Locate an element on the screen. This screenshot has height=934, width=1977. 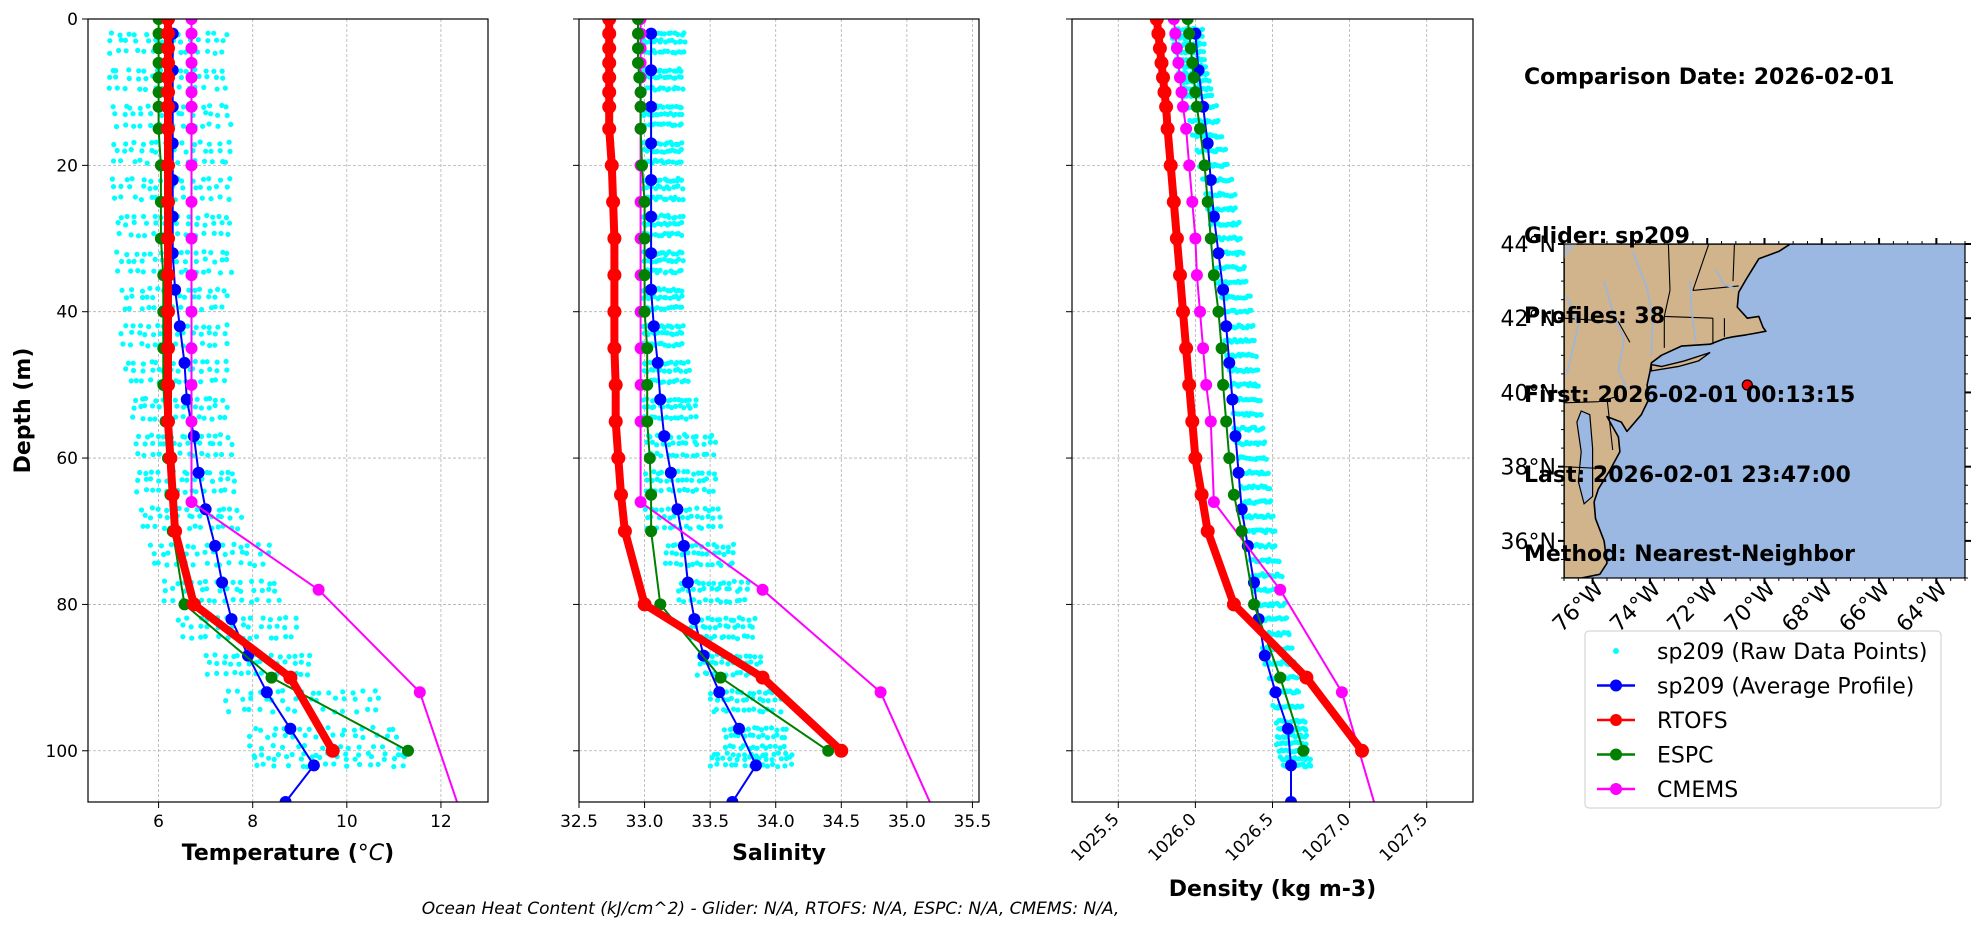
salinity-xlabel: Salinity is located at coordinates (779, 853).